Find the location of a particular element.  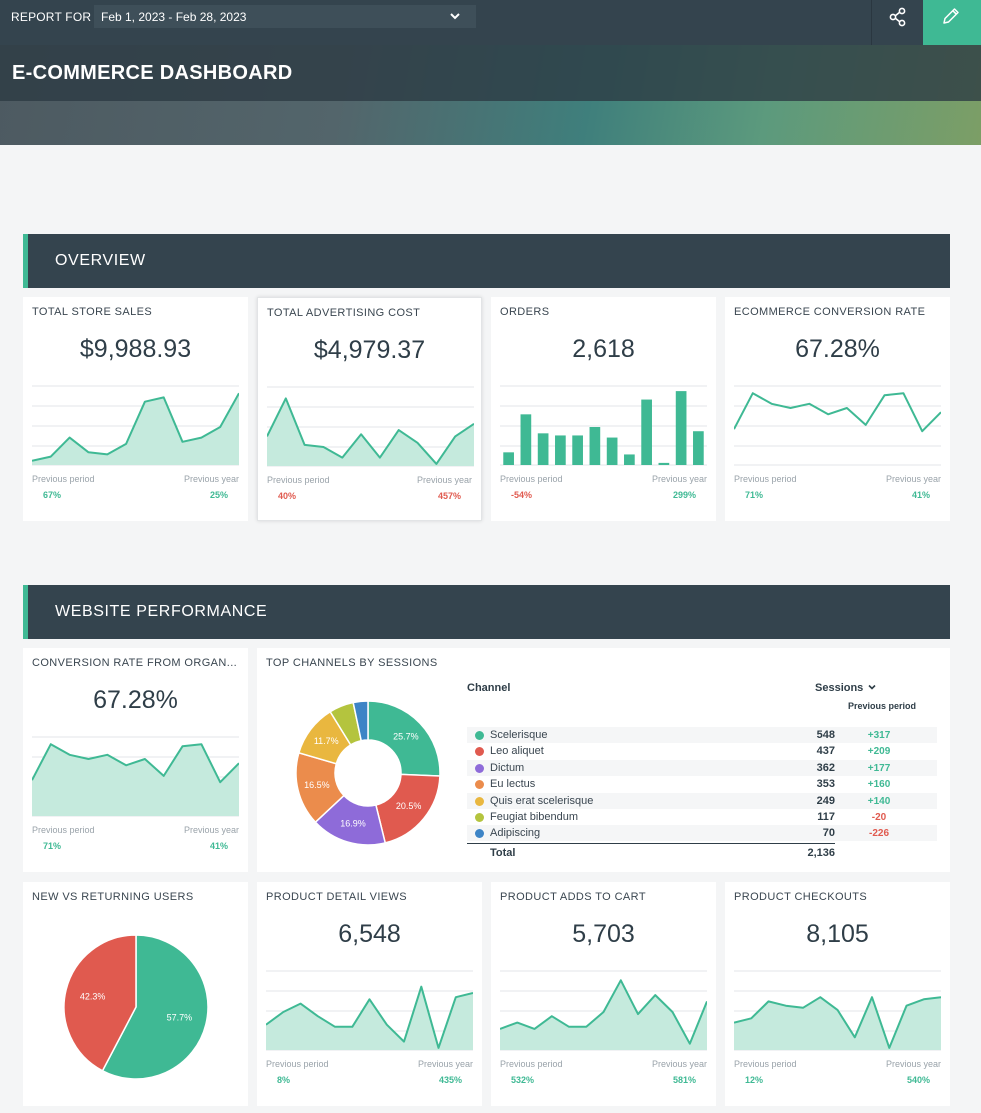

slice-label: 16.9% is located at coordinates (353, 823).